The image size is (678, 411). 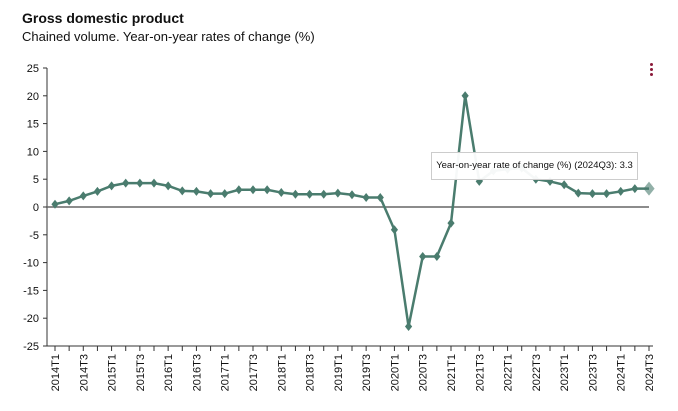 What do you see at coordinates (56, 372) in the screenshot?
I see `x-tick-label: 2014T1` at bounding box center [56, 372].